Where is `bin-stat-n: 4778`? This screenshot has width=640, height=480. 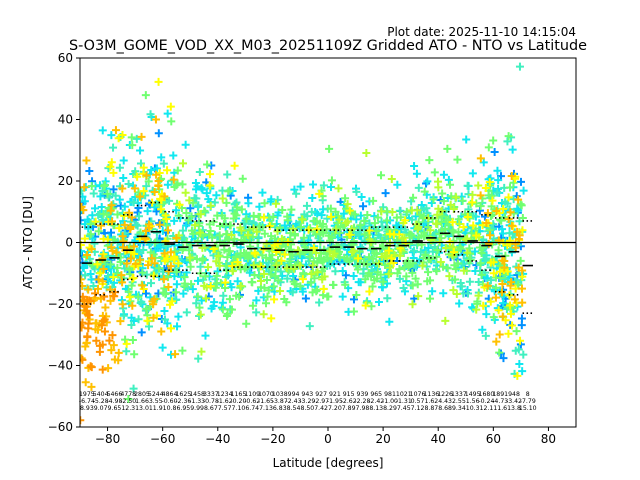 bin-stat-n: 4778 is located at coordinates (128, 394).